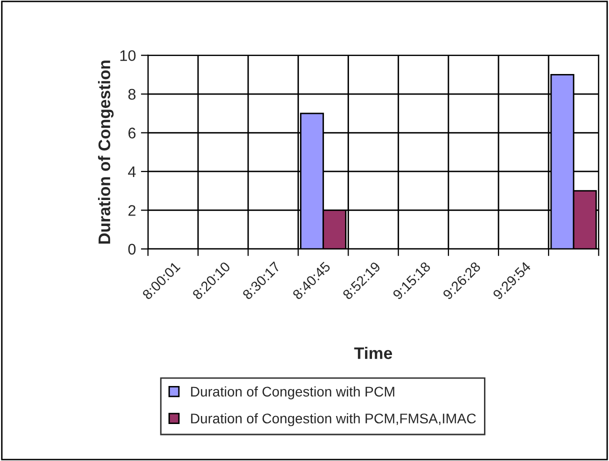 The height and width of the screenshot is (461, 609). What do you see at coordinates (106, 152) in the screenshot?
I see `y-axis-title: Duration of Congestion` at bounding box center [106, 152].